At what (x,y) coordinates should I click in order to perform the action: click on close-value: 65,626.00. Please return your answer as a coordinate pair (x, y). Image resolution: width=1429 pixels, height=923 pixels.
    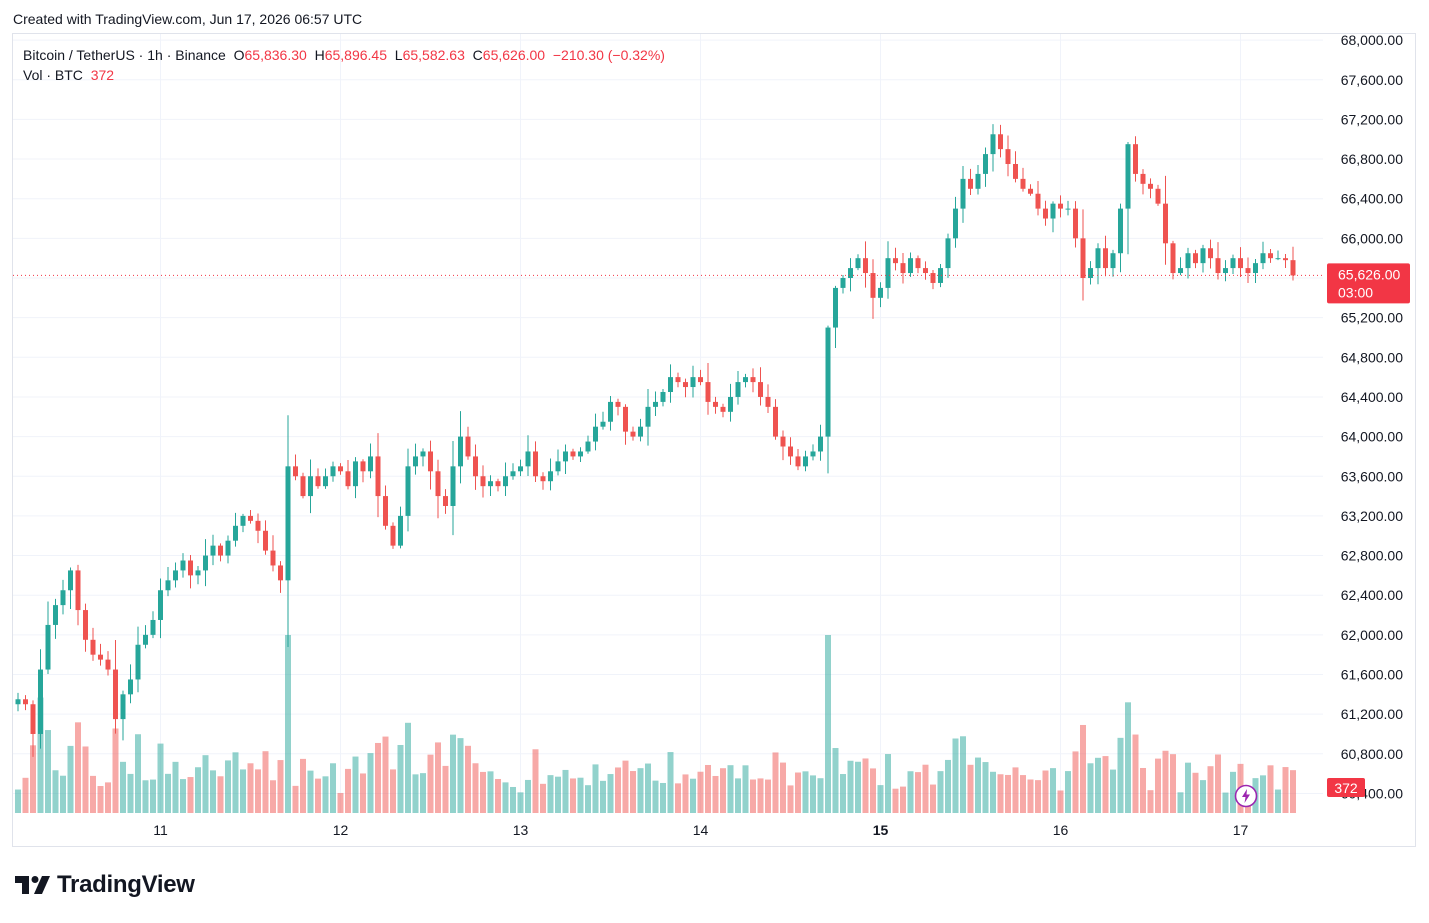
    Looking at the image, I should click on (514, 55).